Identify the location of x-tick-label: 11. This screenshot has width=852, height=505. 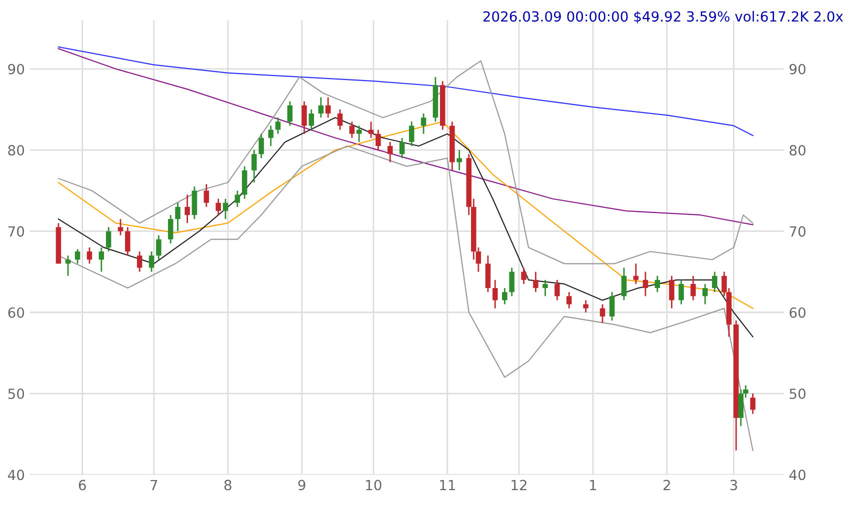
(447, 485).